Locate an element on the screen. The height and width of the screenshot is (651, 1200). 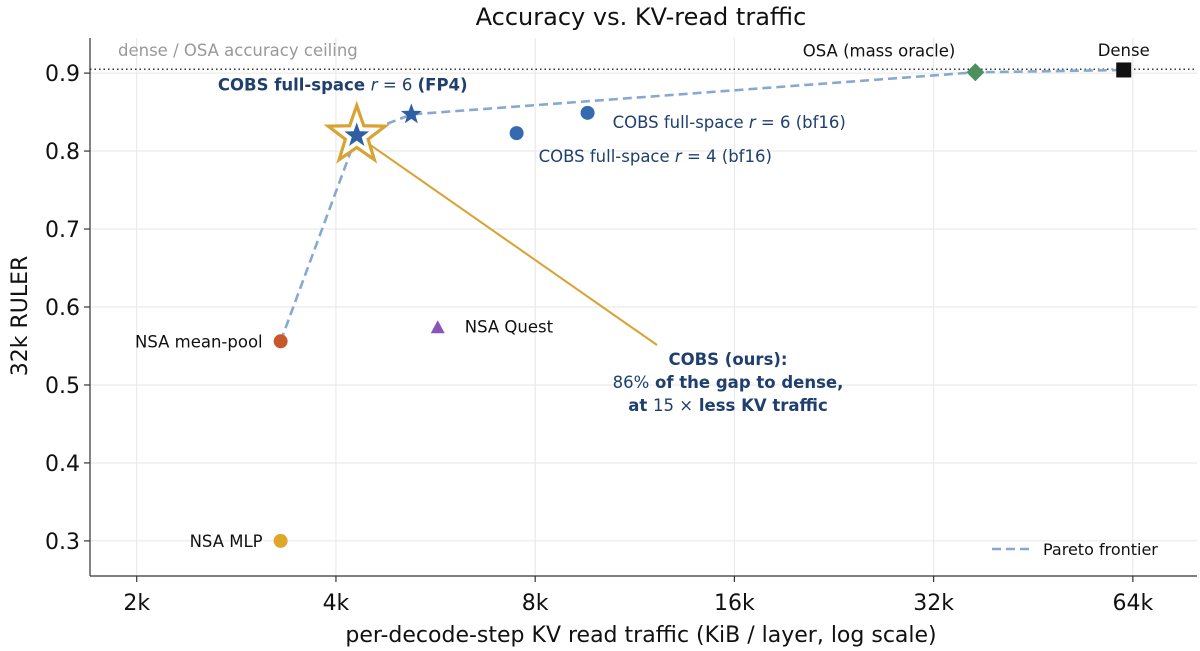
point-cobs-r4-bf16 is located at coordinates (516, 133).